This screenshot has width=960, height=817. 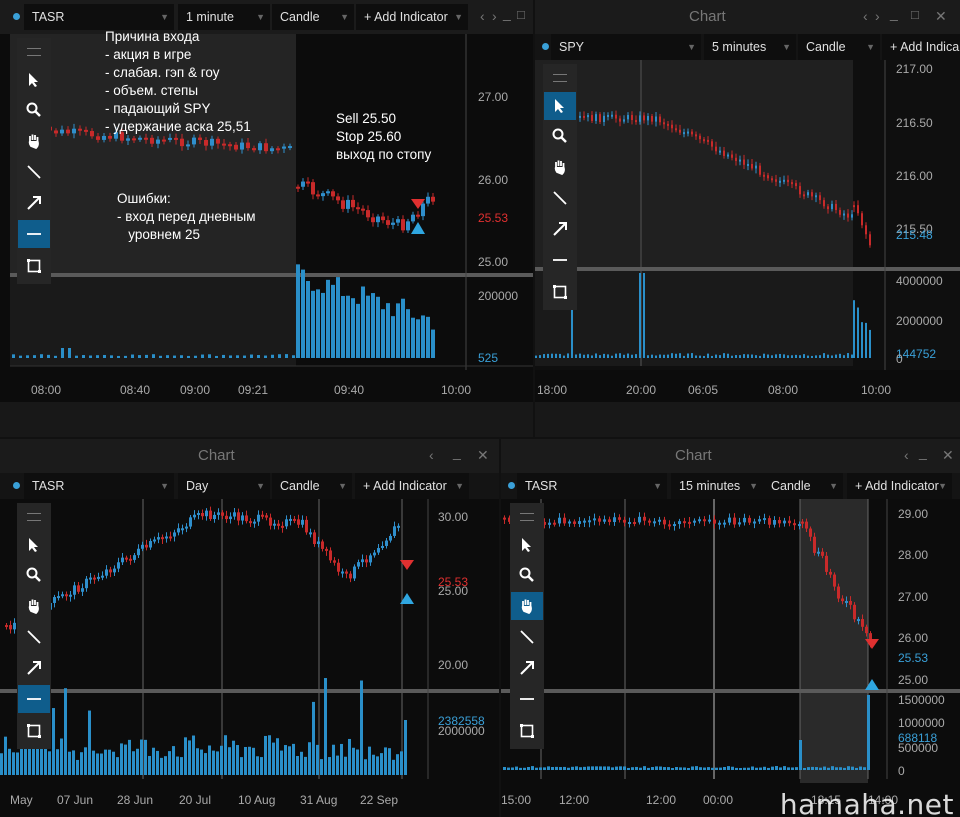 I want to click on interval-selector: Day ▼, so click(x=224, y=486).